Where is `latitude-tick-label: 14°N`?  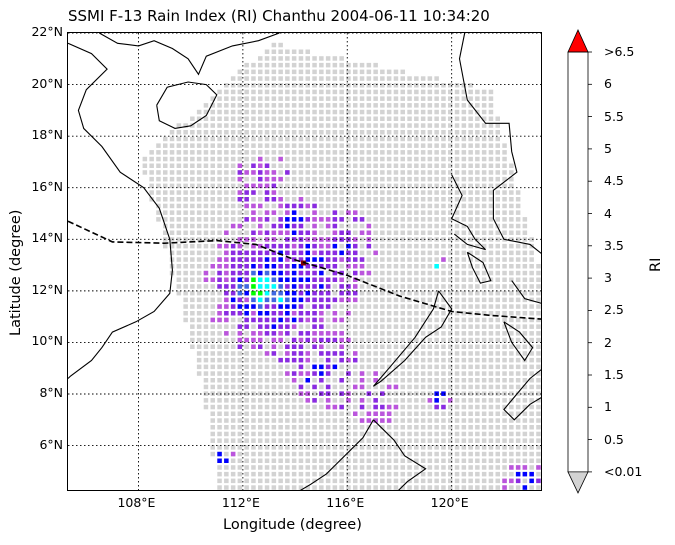 latitude-tick-label: 14°N is located at coordinates (47, 238).